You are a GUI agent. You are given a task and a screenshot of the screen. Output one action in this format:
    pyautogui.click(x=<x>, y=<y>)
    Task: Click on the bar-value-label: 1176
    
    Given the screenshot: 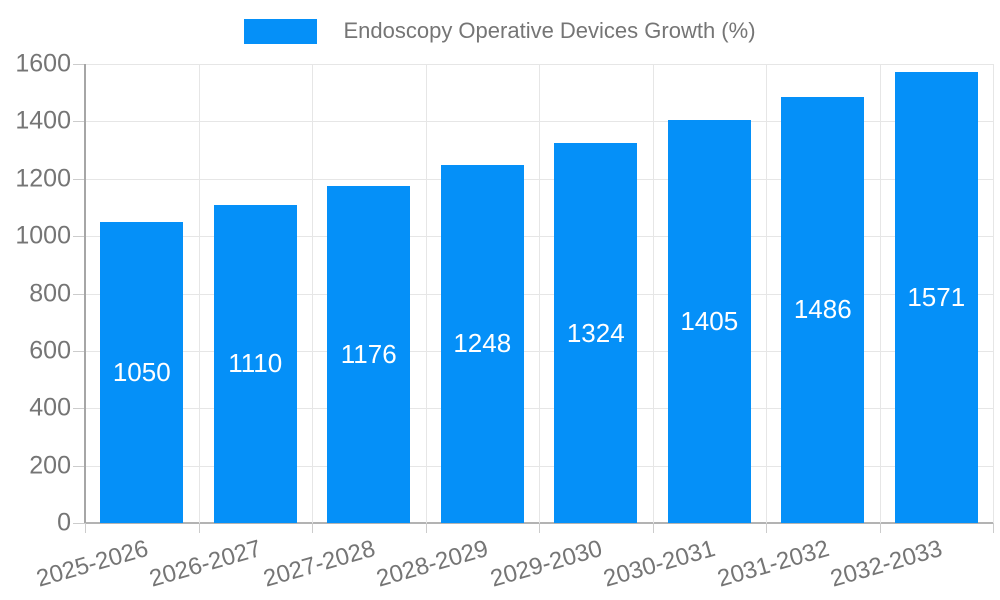 What is the action you would take?
    pyautogui.click(x=368, y=353)
    